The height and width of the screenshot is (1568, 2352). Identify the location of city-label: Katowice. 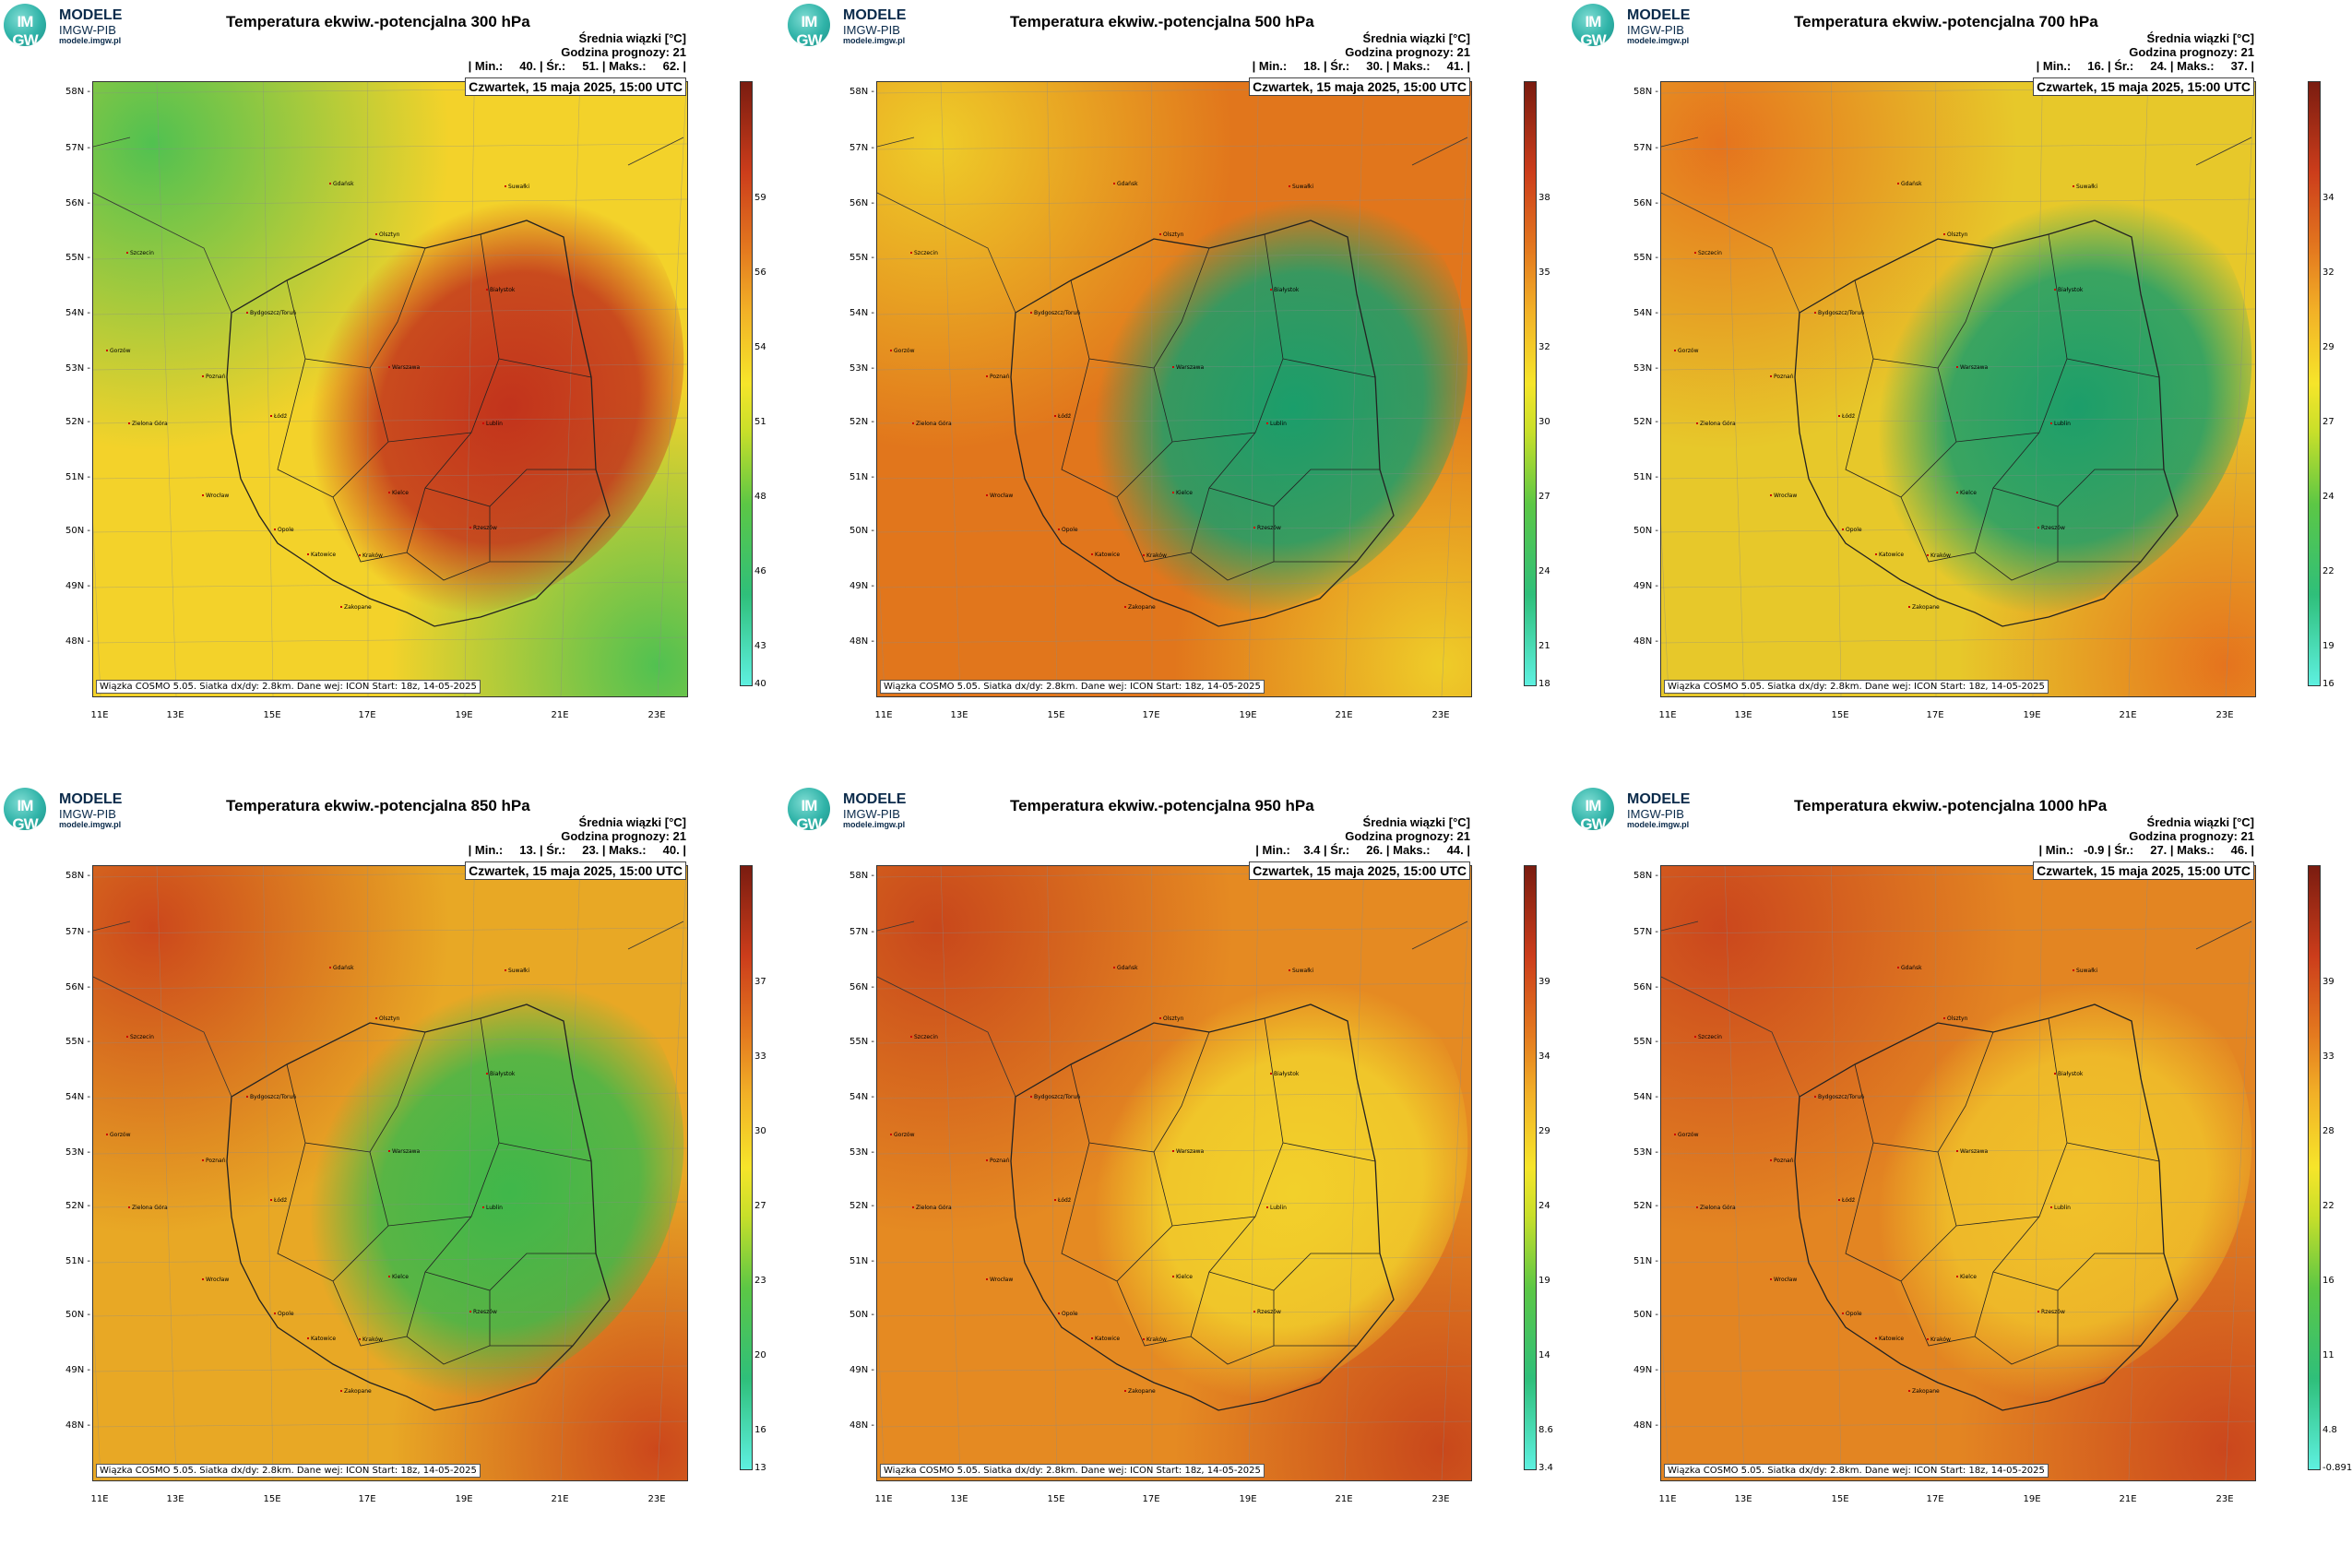
(1105, 555).